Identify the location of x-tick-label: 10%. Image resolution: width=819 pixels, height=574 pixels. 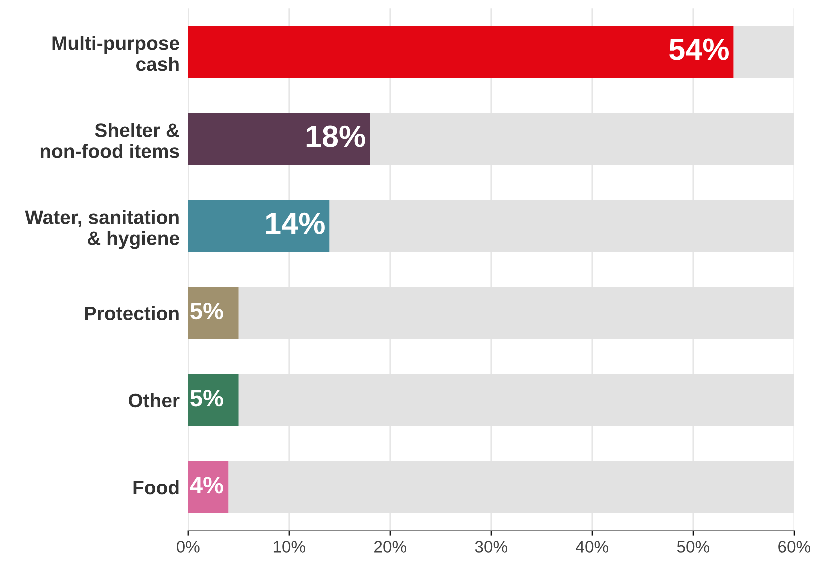
(290, 547).